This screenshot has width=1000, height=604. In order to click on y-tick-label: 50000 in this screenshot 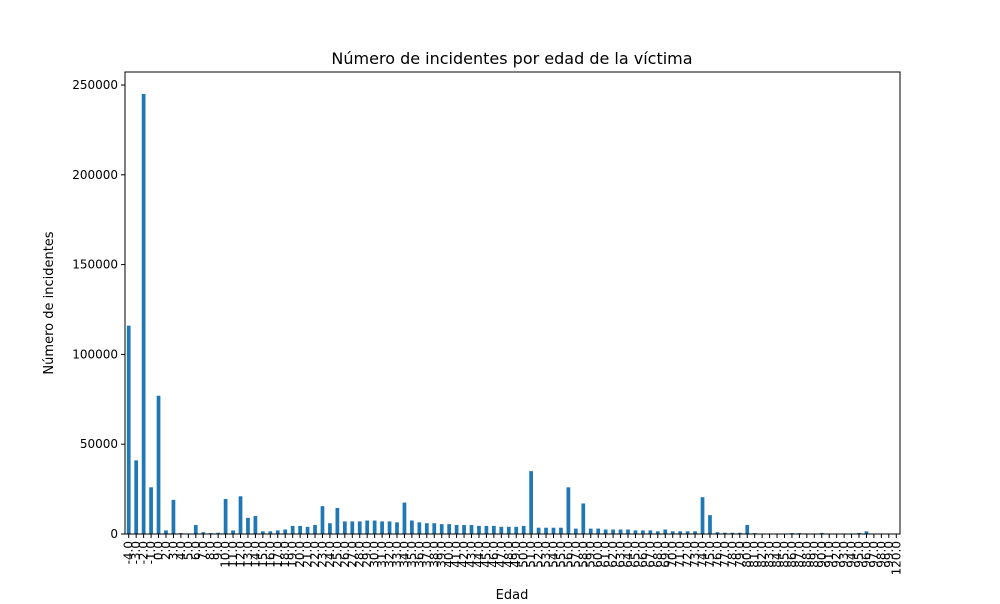, I will do `click(99, 444)`.